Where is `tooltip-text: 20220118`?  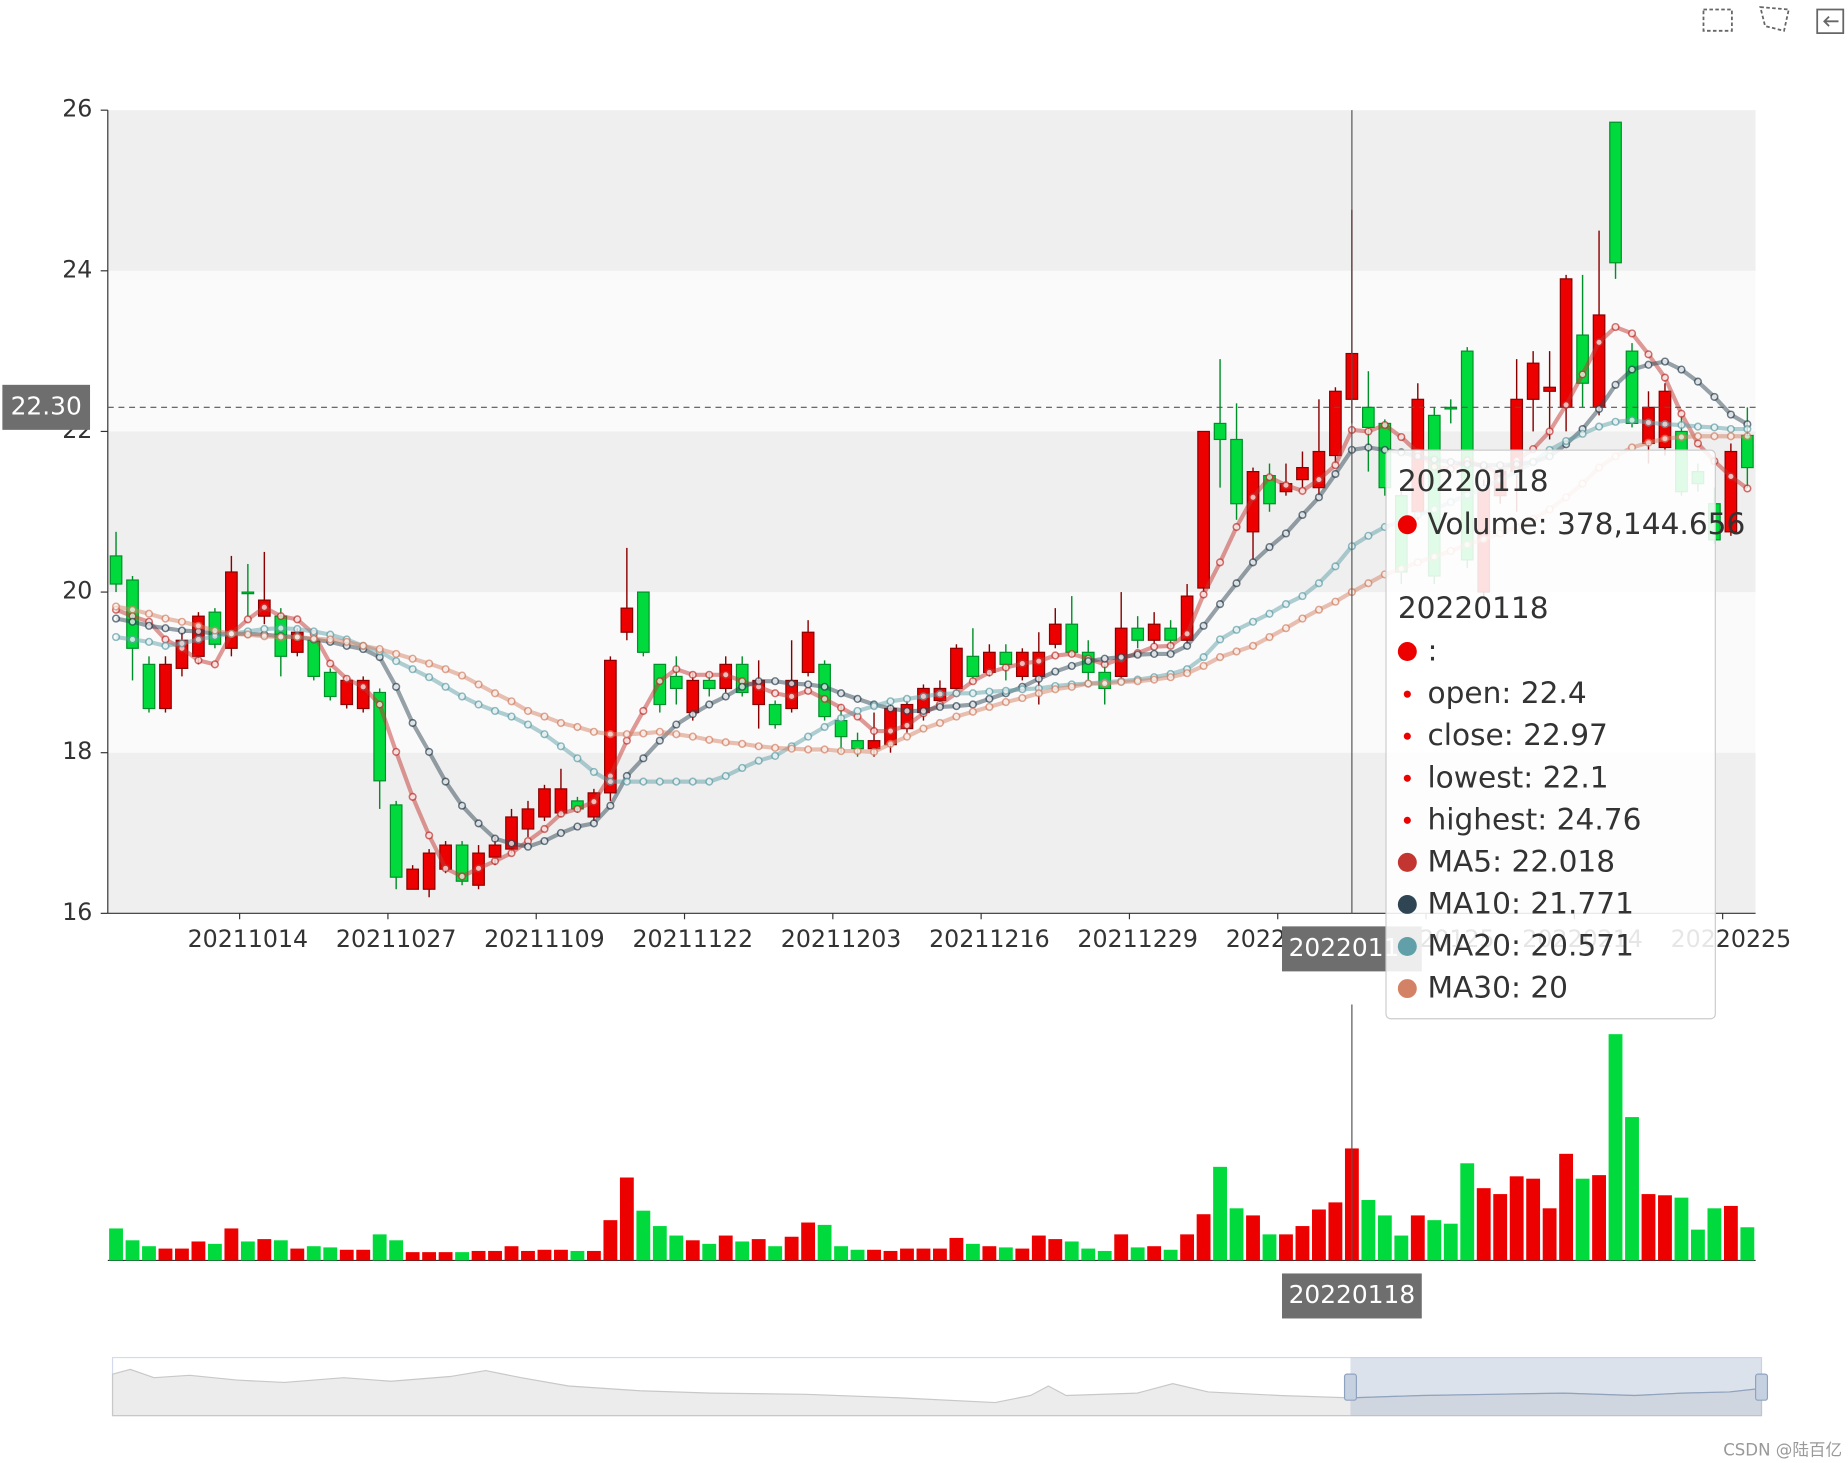 tooltip-text: 20220118 is located at coordinates (1473, 481).